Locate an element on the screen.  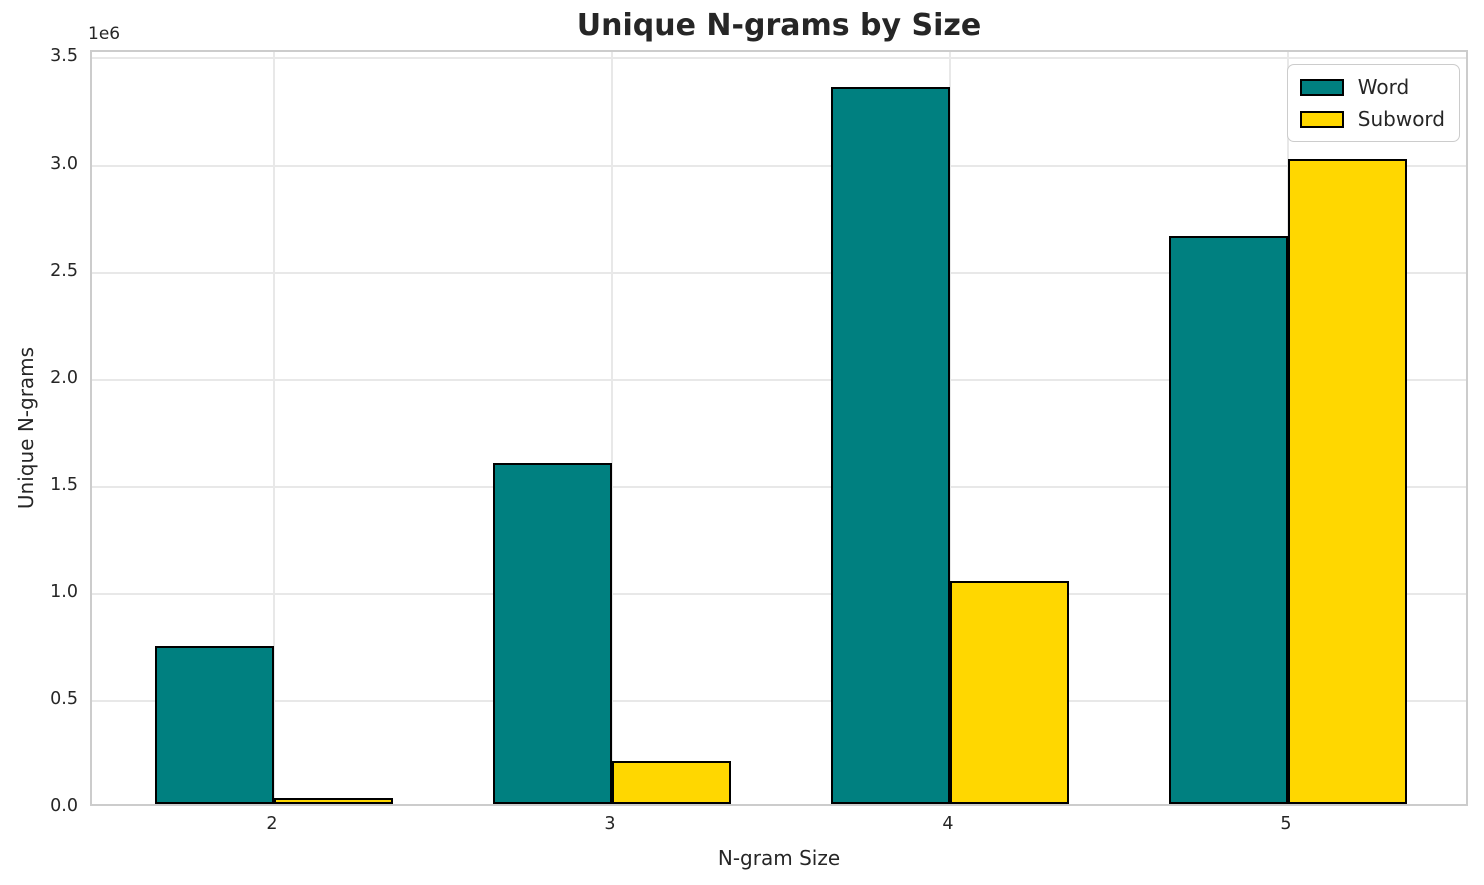
x-tick-label-5: 5 is located at coordinates (1286, 824).